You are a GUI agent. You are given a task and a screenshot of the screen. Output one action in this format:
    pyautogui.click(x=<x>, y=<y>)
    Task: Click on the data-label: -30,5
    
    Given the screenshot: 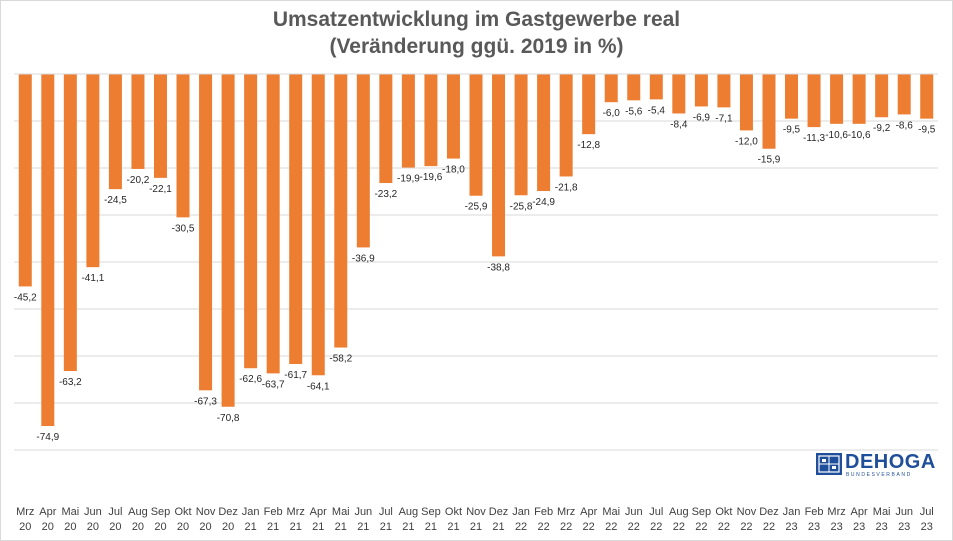 What is the action you would take?
    pyautogui.click(x=183, y=228)
    